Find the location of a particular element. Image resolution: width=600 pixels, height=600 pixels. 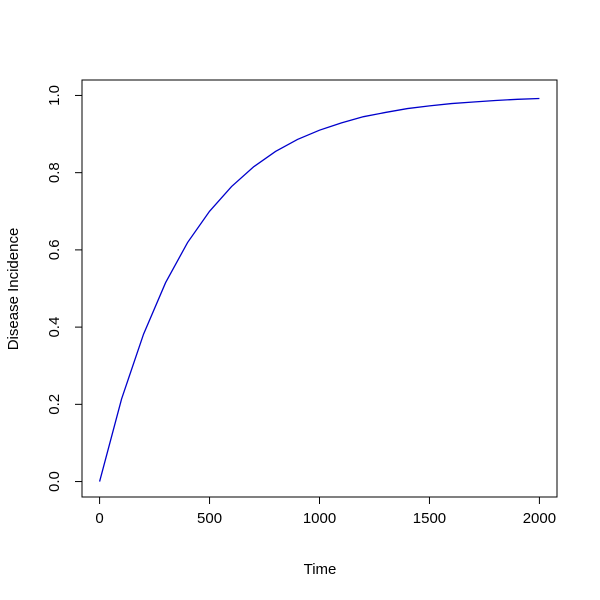

x-axis-label: Time is located at coordinates (320, 569).